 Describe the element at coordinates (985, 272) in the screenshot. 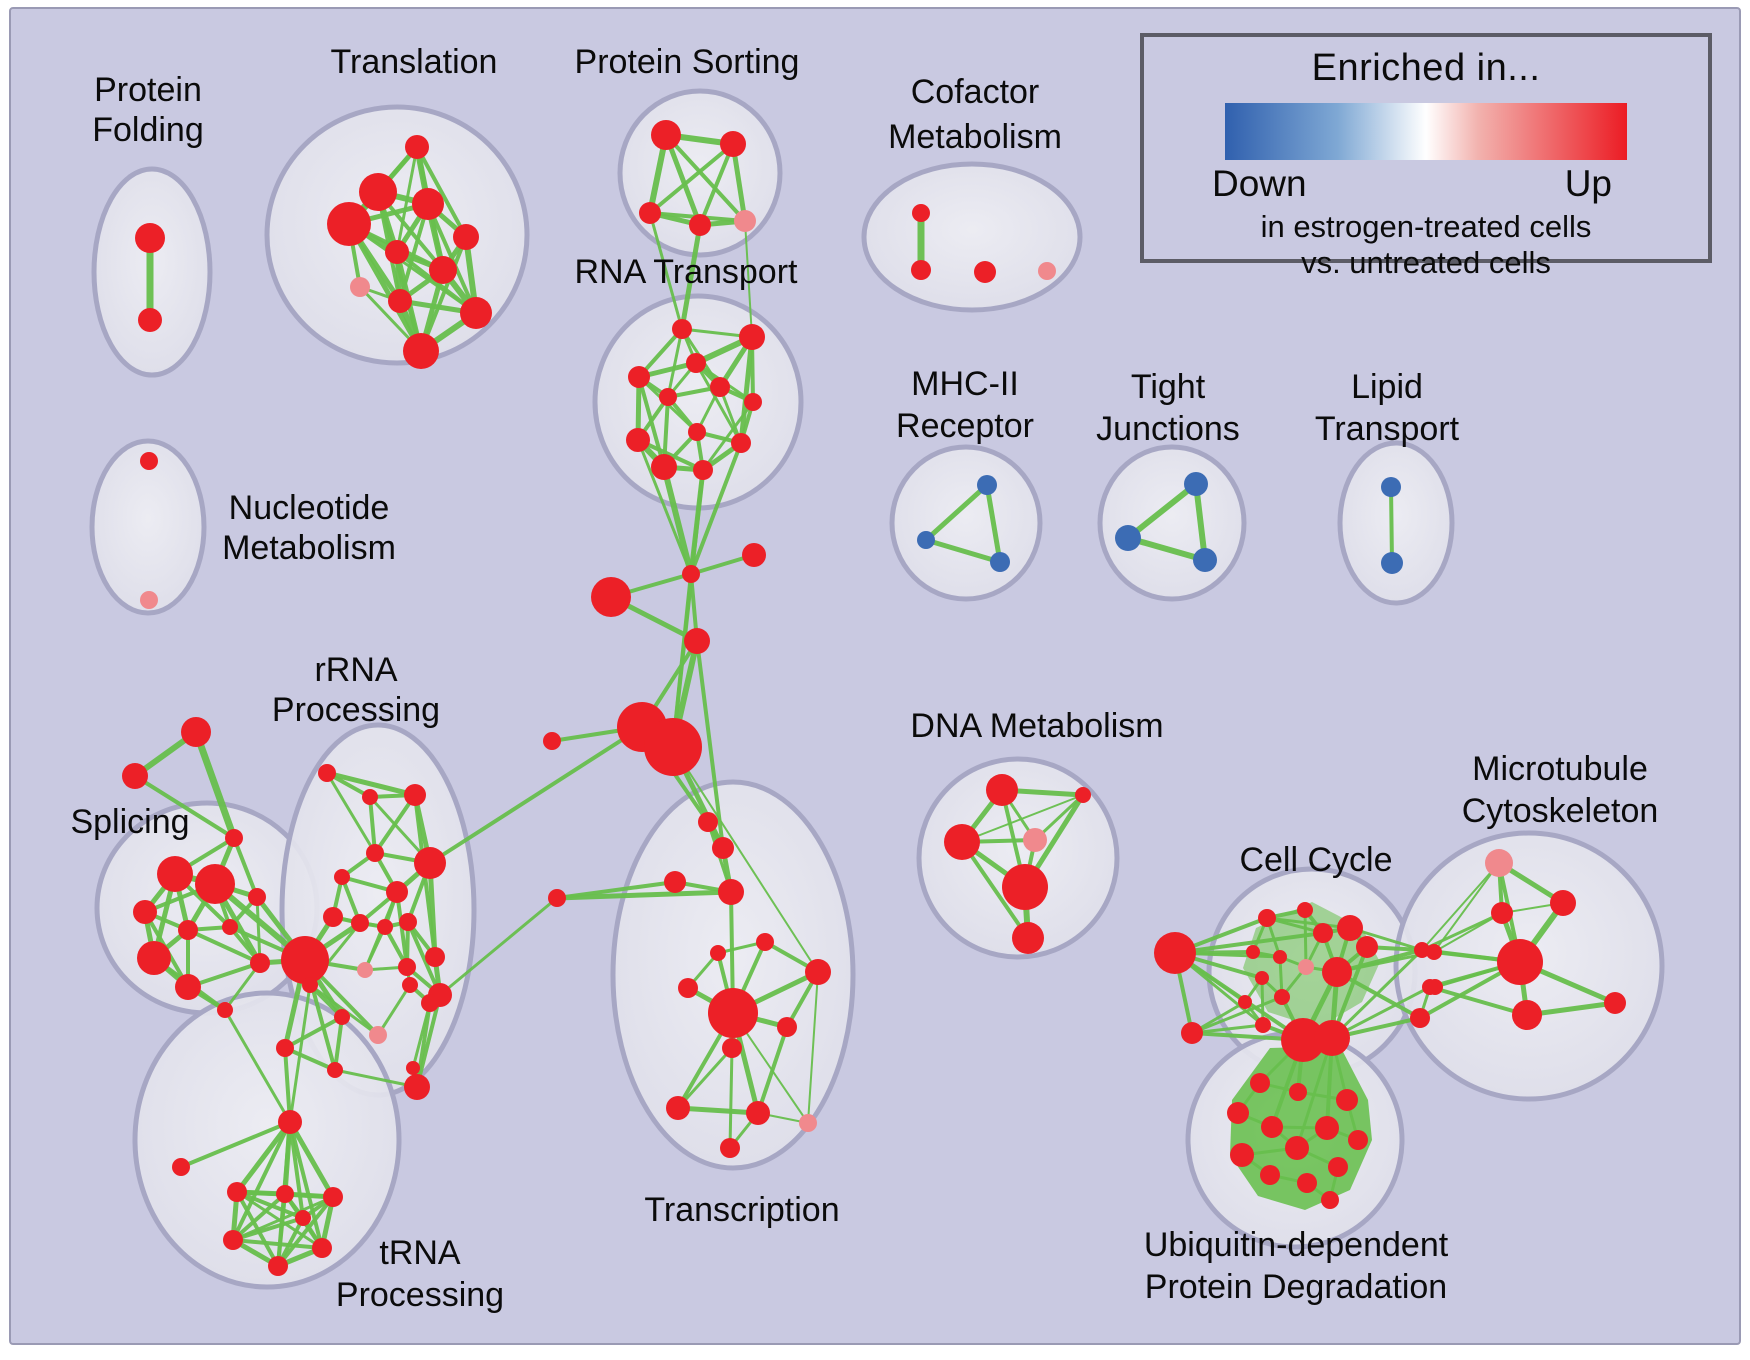

I see `cofactor-metabolism-node` at that location.